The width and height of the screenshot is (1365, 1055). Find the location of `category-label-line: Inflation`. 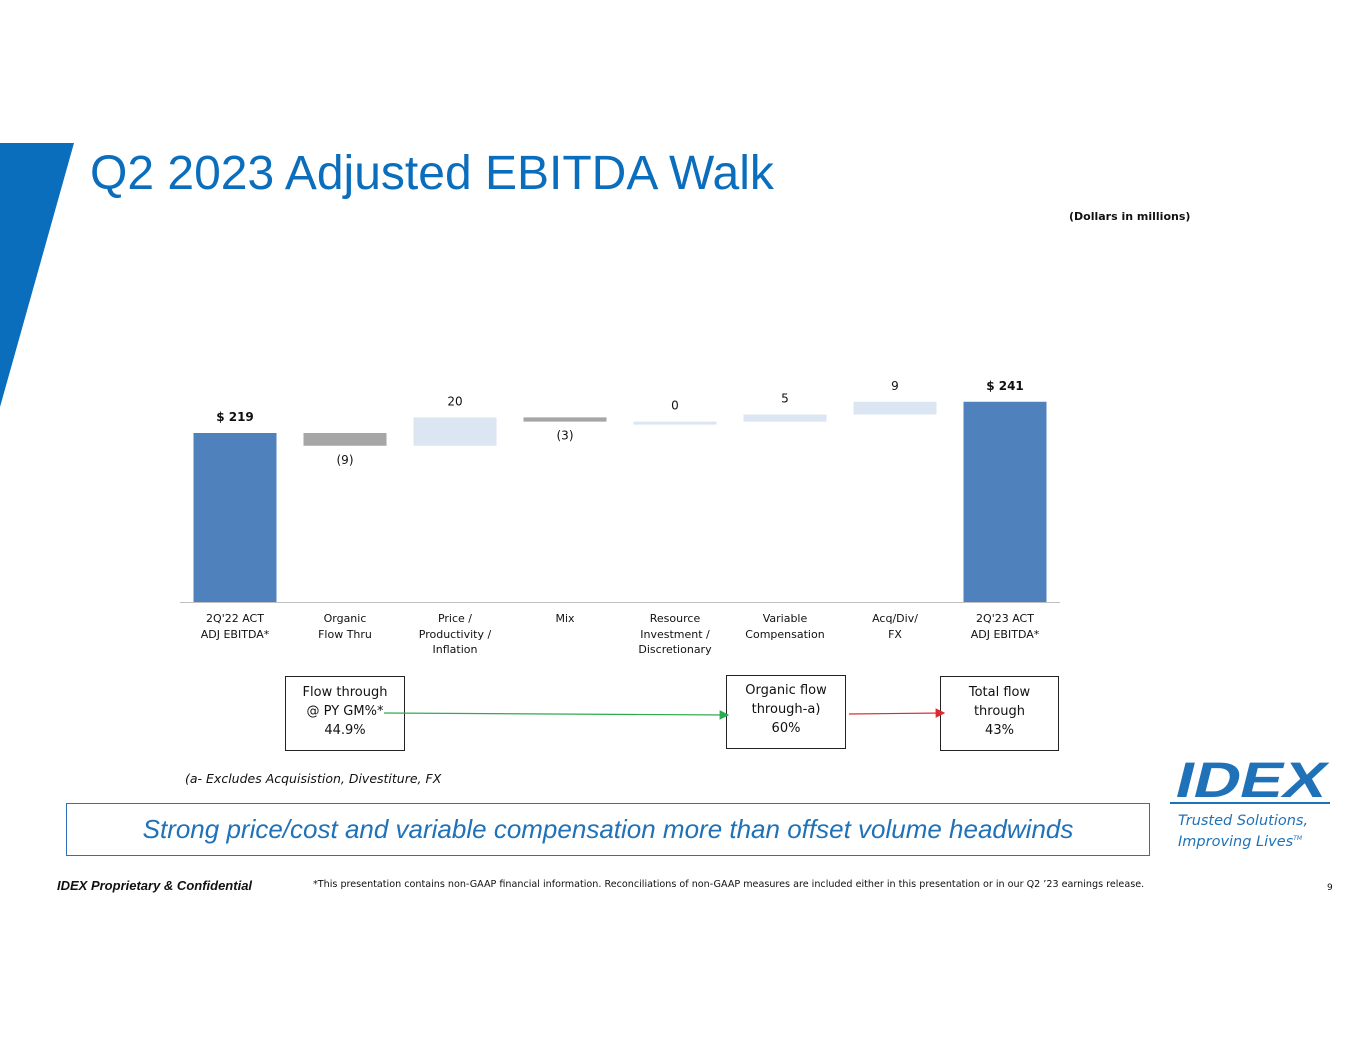

category-label-line: Inflation is located at coordinates (455, 649).